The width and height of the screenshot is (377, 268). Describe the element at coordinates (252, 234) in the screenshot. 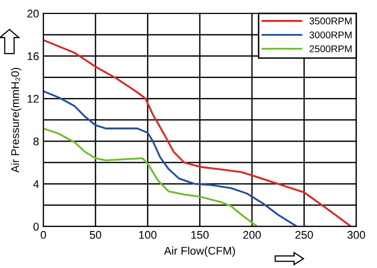

I see `x-tick-label: 200` at that location.